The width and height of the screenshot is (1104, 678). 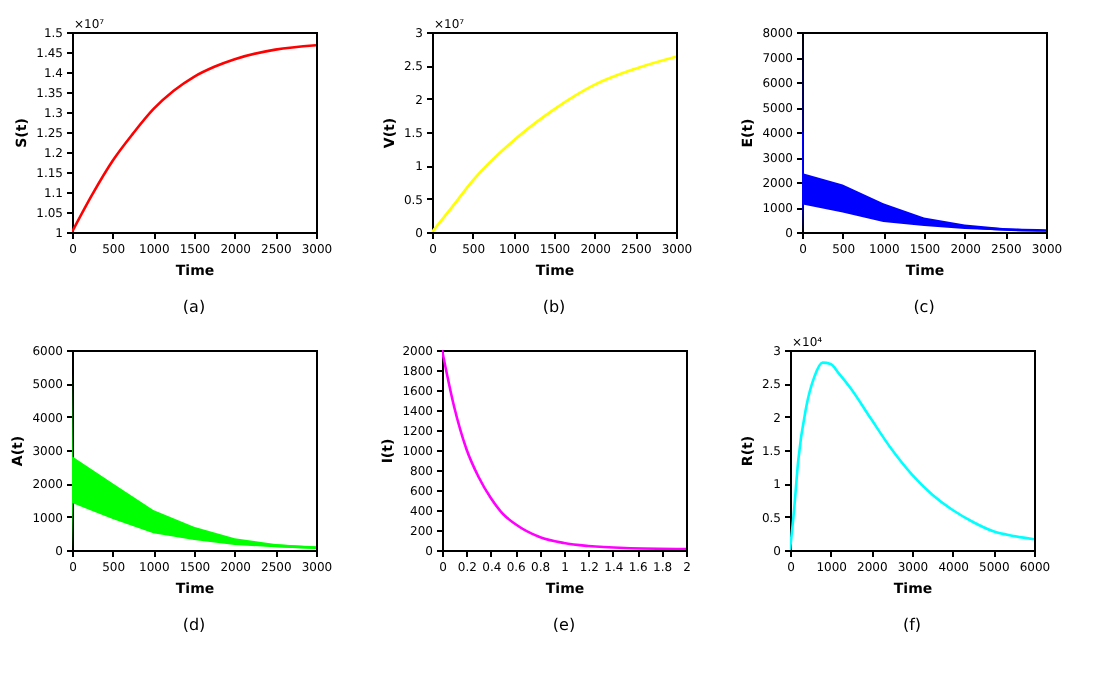 I want to click on text: (e), so click(x=564, y=625).